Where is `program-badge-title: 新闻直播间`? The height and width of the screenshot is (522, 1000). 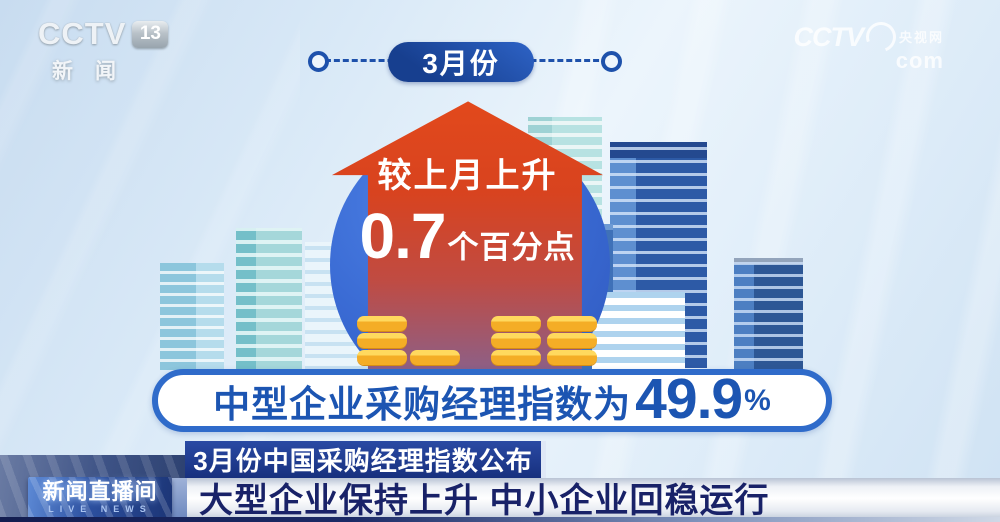
program-badge-title: 新闻直播间 is located at coordinates (100, 491).